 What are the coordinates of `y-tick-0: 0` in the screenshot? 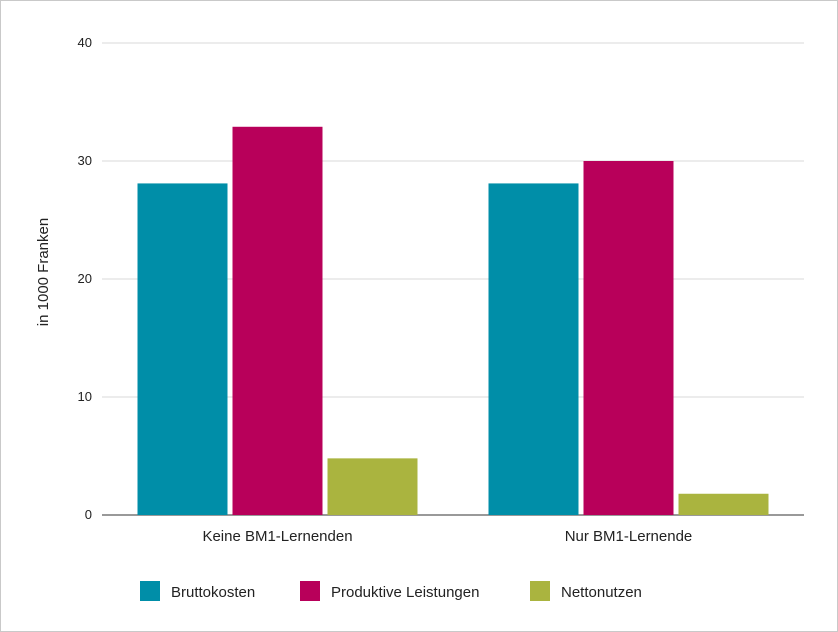 It's located at (88, 514).